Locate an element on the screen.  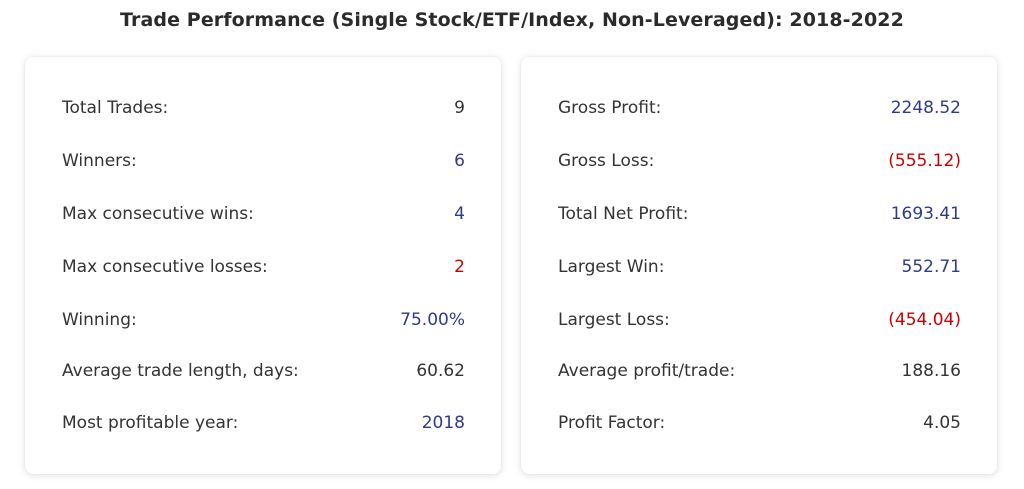
stat-row-gross-loss: Gross Loss: (555.12) is located at coordinates (759, 161).